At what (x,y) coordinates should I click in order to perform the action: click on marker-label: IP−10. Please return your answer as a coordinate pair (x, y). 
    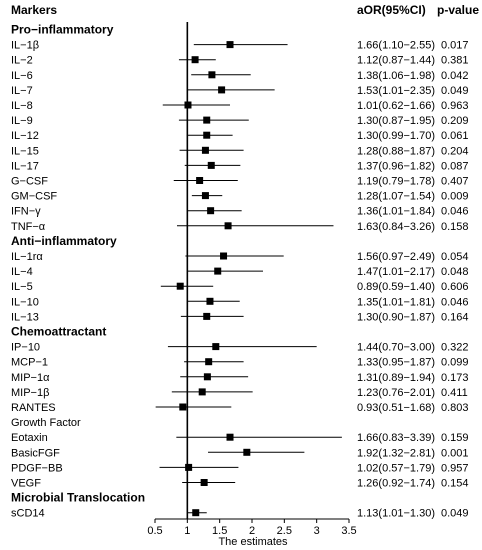
    Looking at the image, I should click on (25, 348).